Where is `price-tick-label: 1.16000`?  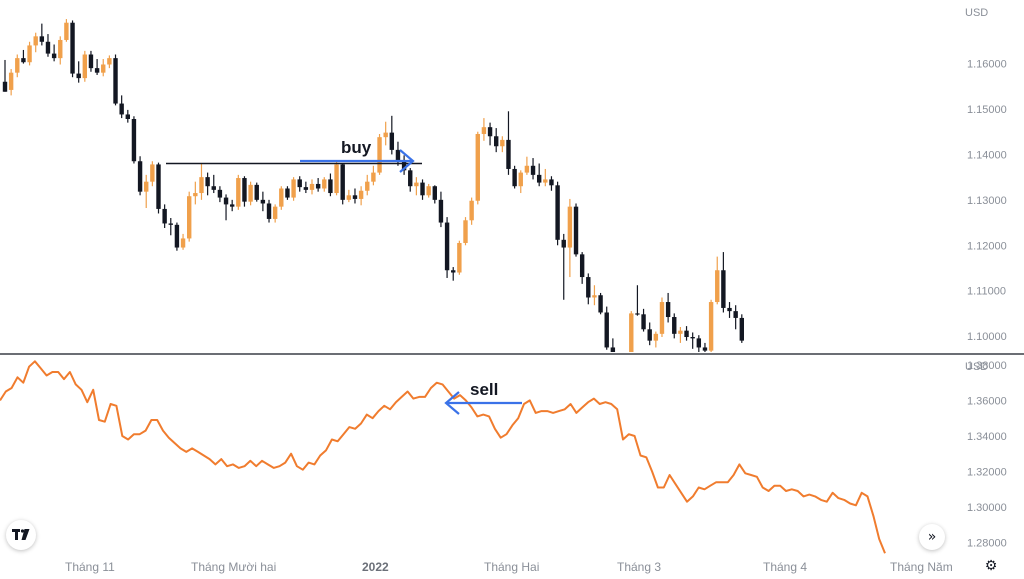 price-tick-label: 1.16000 is located at coordinates (987, 65).